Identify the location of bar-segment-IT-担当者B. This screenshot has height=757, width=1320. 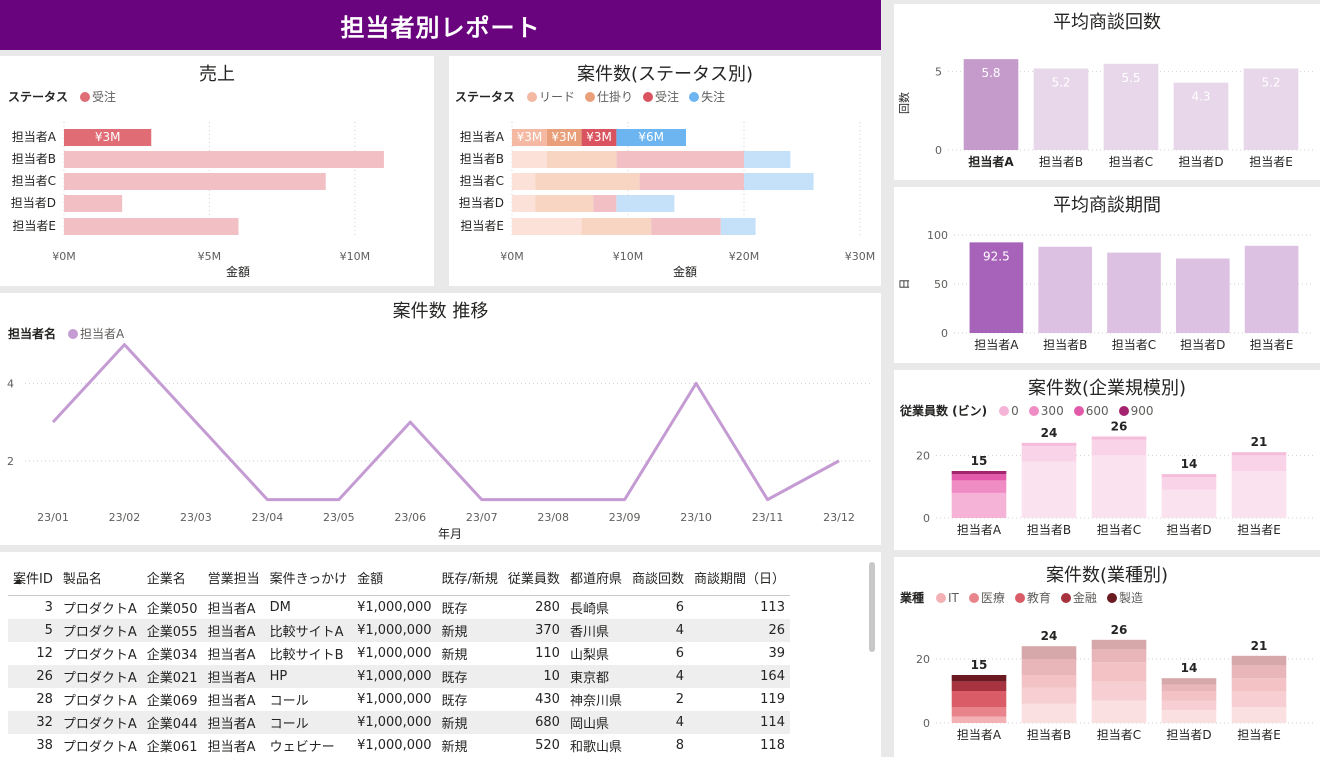
(1049, 713).